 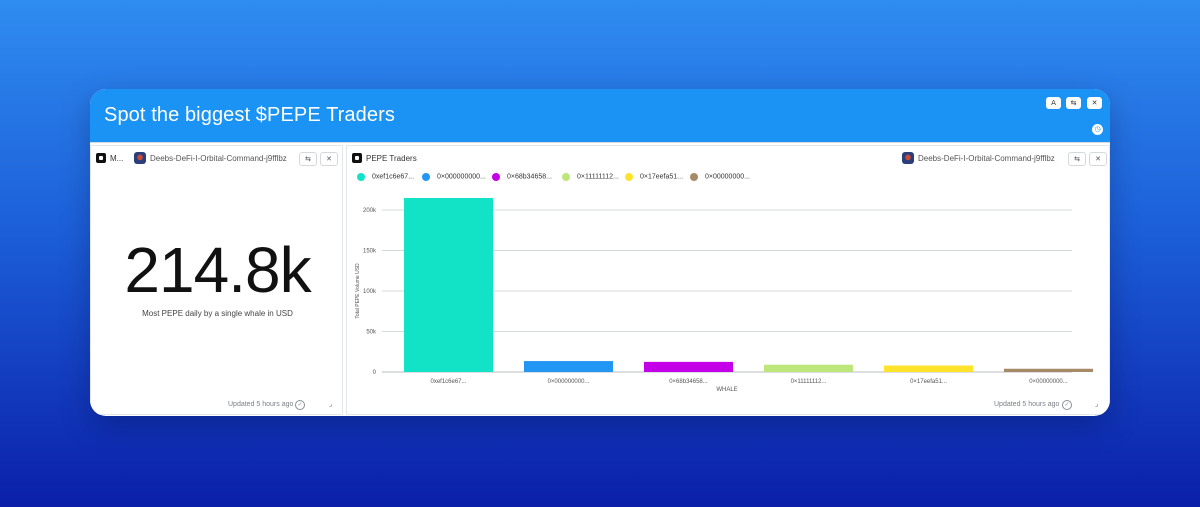 What do you see at coordinates (217, 270) in the screenshot?
I see `counter-value: 214.8k` at bounding box center [217, 270].